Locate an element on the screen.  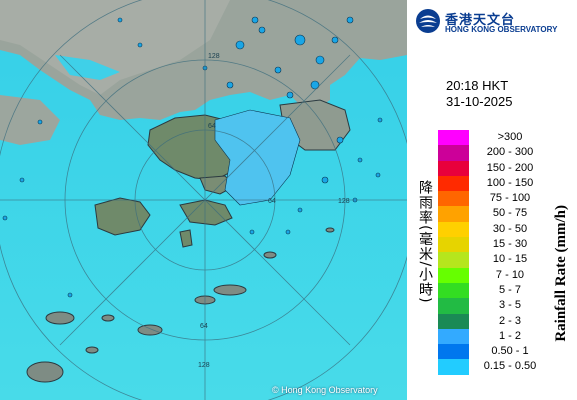
legend-row: 0.15 - 0.50 is located at coordinates (507, 367).